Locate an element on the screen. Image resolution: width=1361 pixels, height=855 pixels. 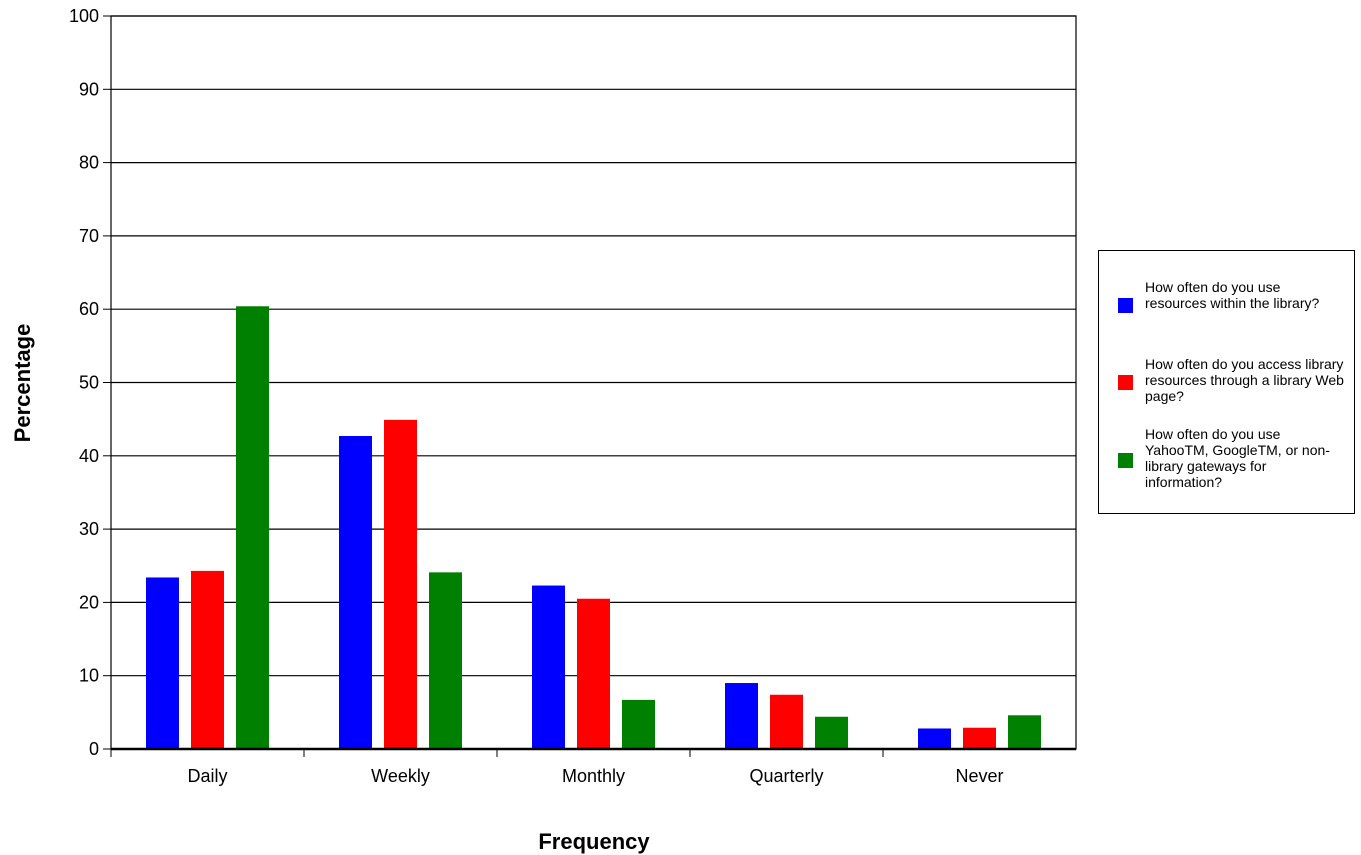
x-tick-labels: Daily Weekly Monthly Quarterly Never is located at coordinates (595, 776).